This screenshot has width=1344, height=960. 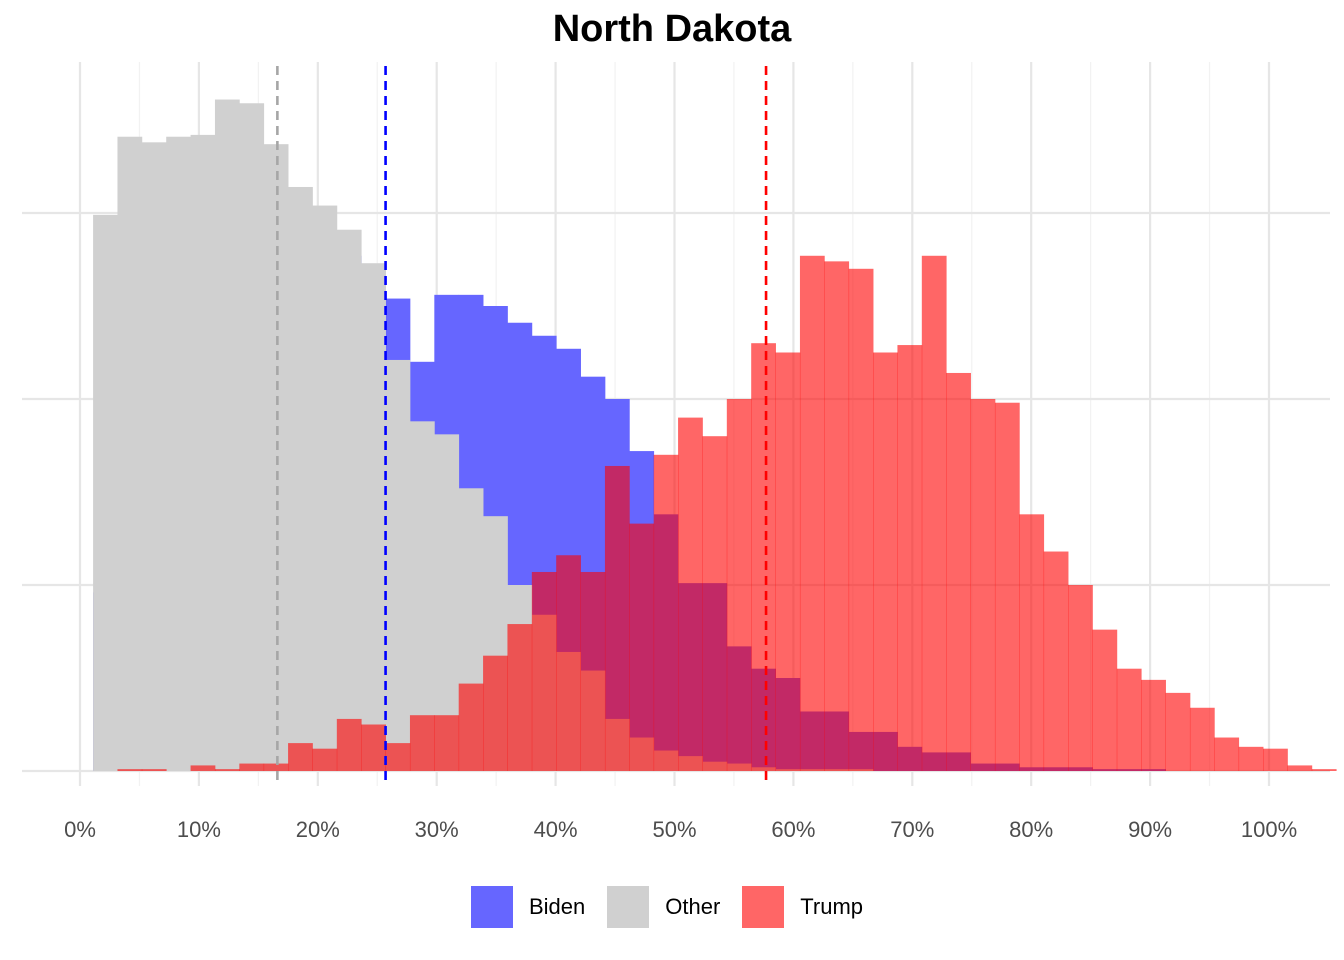 What do you see at coordinates (672, 29) in the screenshot?
I see `chart-title: North Dakota` at bounding box center [672, 29].